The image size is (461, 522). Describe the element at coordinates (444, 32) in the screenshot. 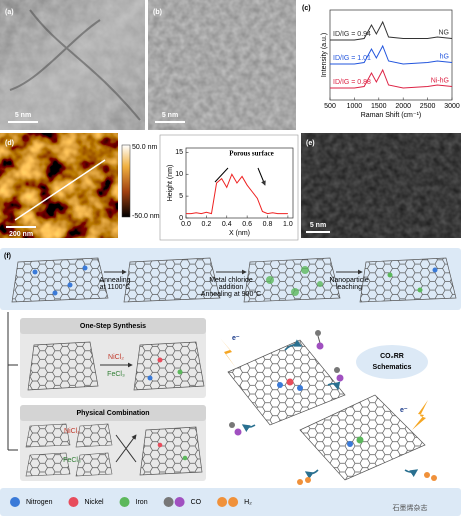

I see `series-label: NG` at that location.